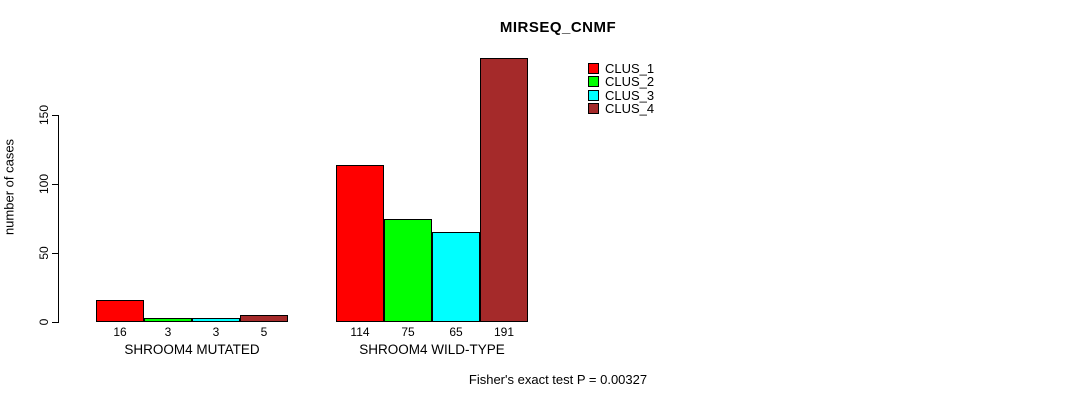  Describe the element at coordinates (456, 332) in the screenshot. I see `bar-value-label: 65` at that location.